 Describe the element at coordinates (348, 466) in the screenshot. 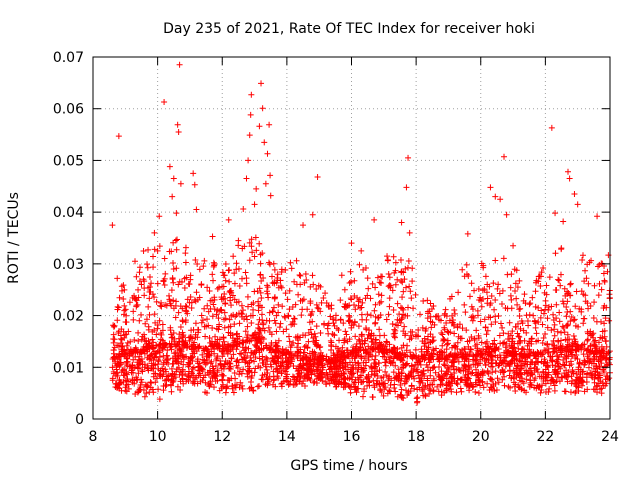

I see `x-axis-label: GPS time / hours` at that location.